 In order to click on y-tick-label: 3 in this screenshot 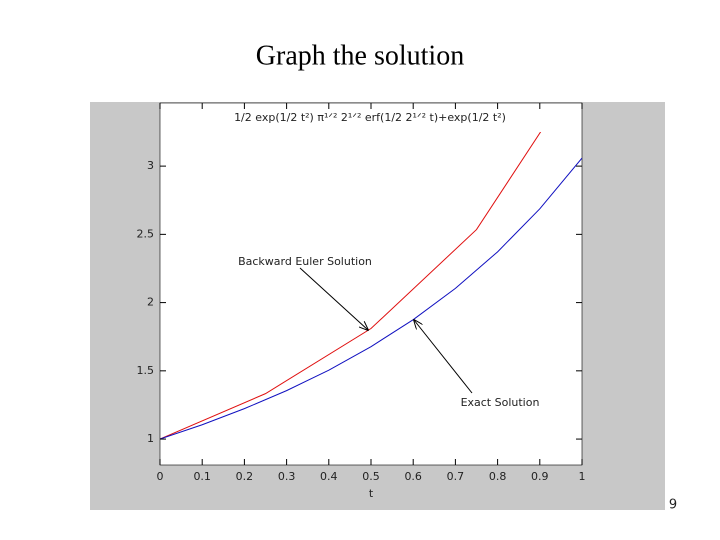, I will do `click(150, 165)`.